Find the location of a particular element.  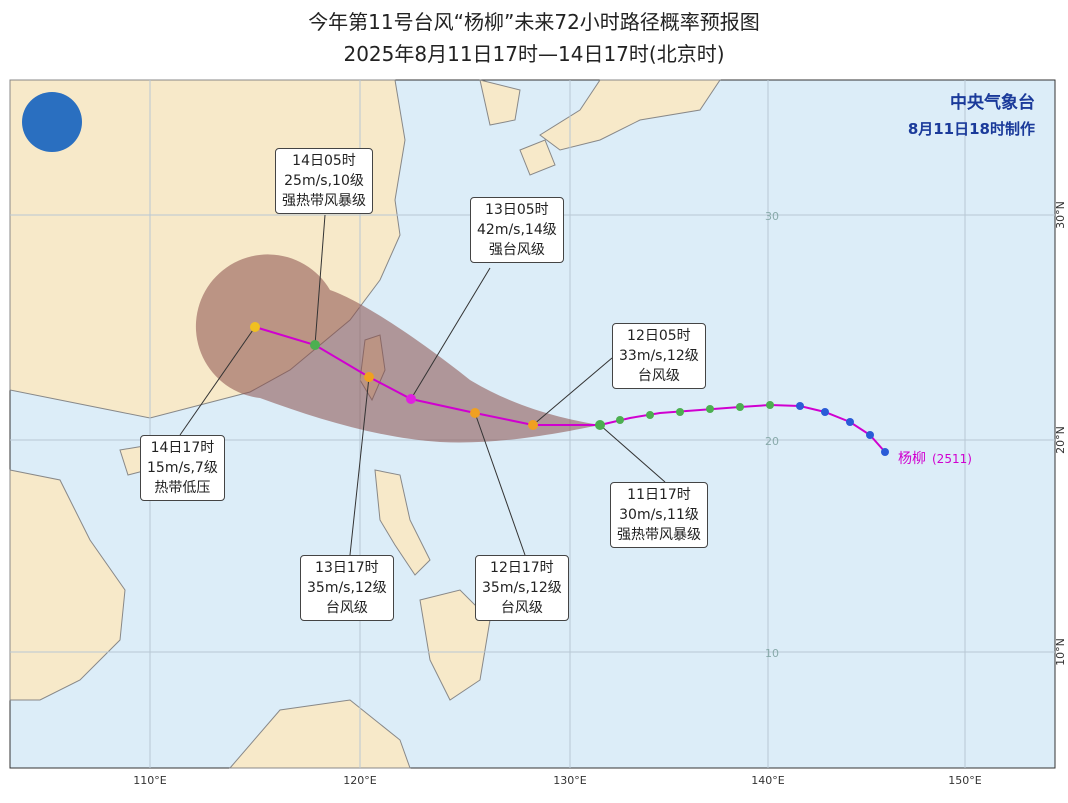

callout-time: 13日17时 is located at coordinates (347, 568).